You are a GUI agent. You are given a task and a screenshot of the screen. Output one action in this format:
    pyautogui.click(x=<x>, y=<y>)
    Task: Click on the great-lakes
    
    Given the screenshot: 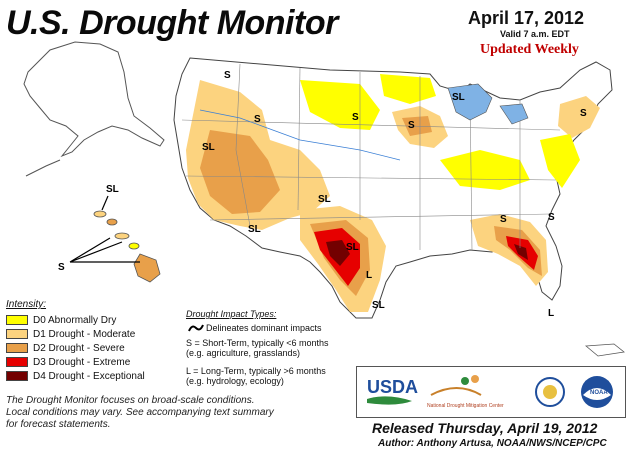 What is the action you would take?
    pyautogui.click(x=488, y=104)
    